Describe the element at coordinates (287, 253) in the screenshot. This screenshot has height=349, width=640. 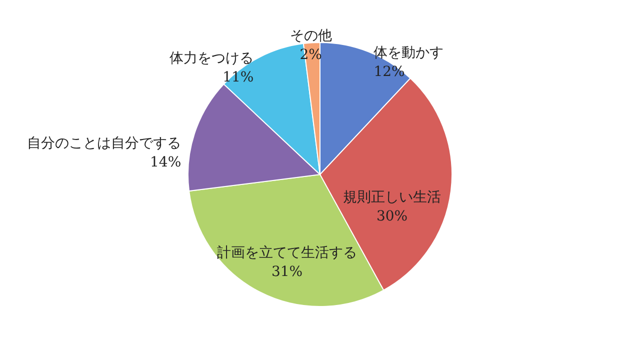
I see `slice-label: 計画を立てて生活する` at that location.